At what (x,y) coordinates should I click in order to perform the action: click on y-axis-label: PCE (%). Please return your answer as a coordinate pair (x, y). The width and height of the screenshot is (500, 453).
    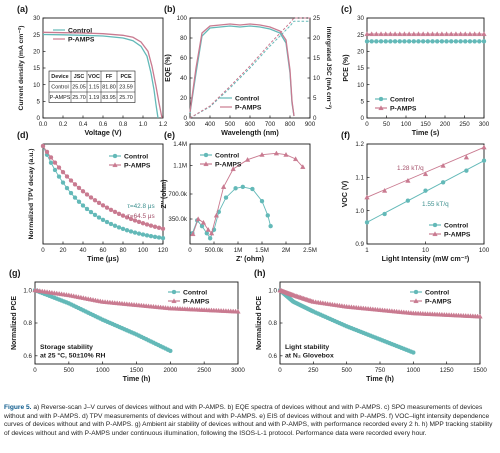
    Looking at the image, I should click on (346, 67).